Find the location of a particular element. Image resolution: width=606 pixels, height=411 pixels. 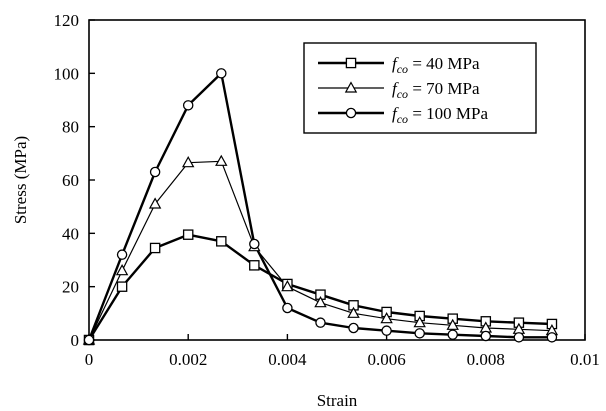

y-tick-label: 120 is located at coordinates (67, 20).